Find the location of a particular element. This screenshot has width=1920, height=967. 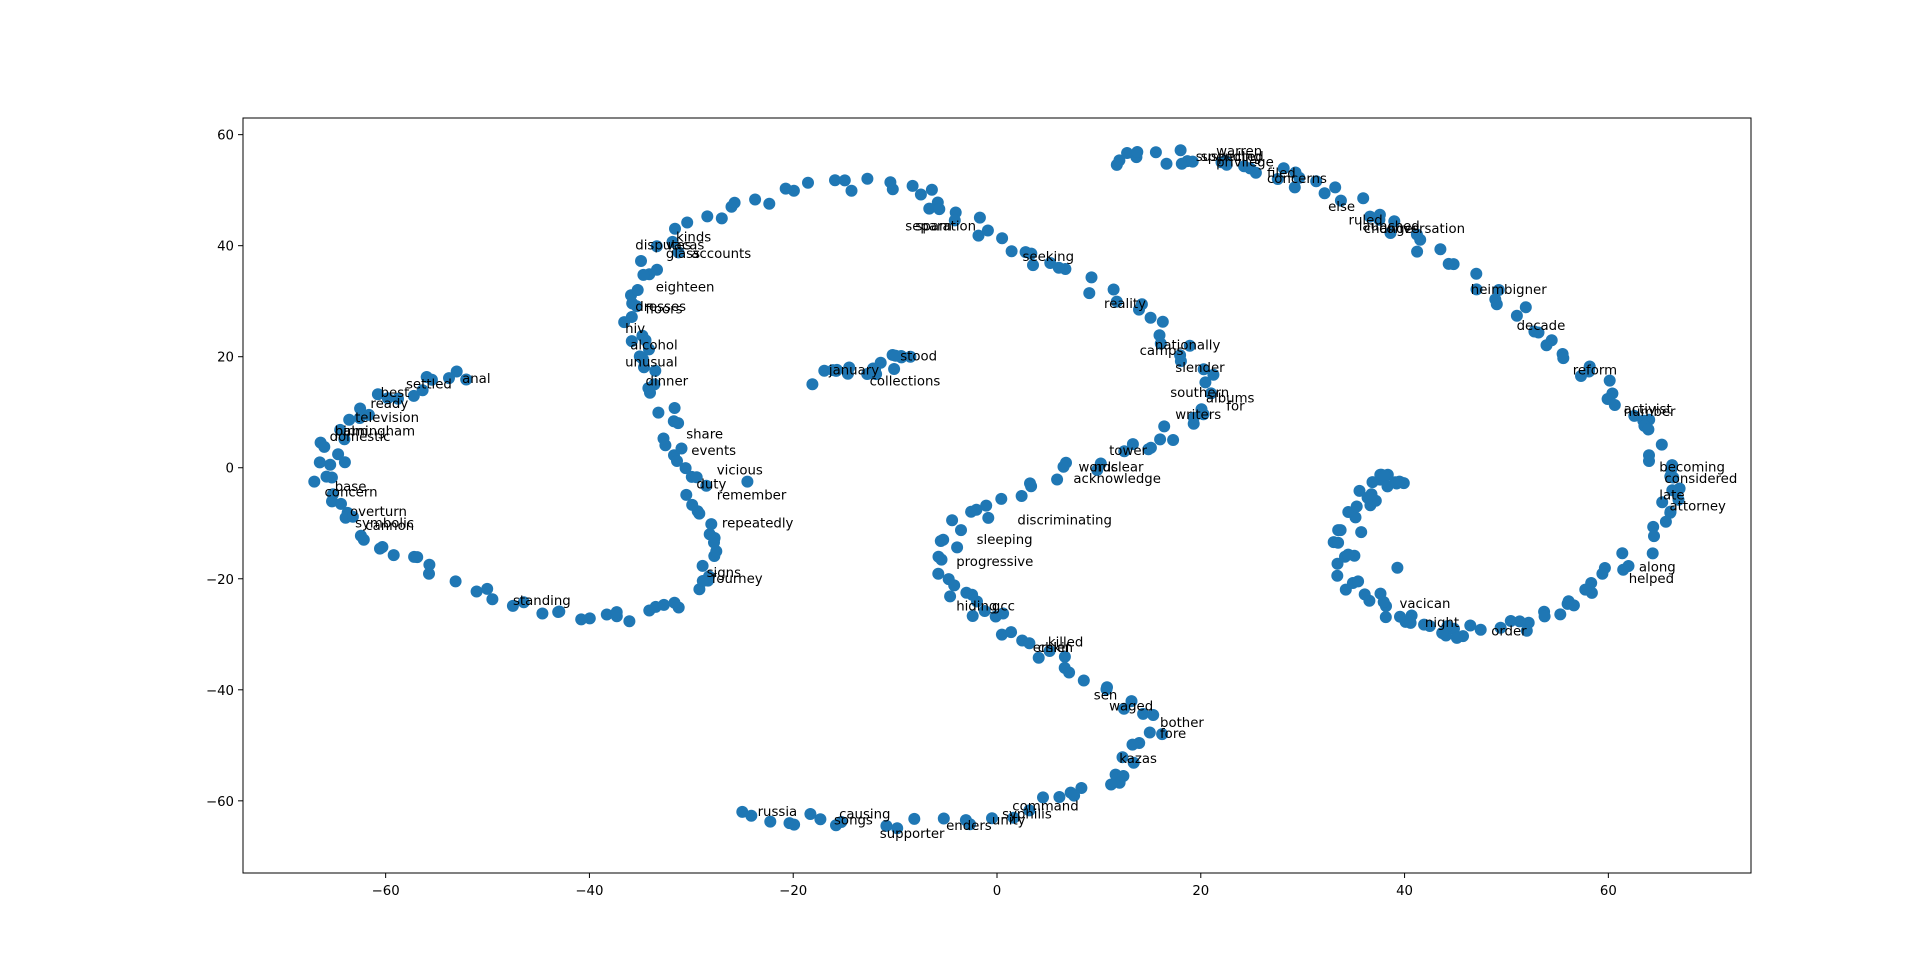

y-tick-label: 0 is located at coordinates (230, 469).